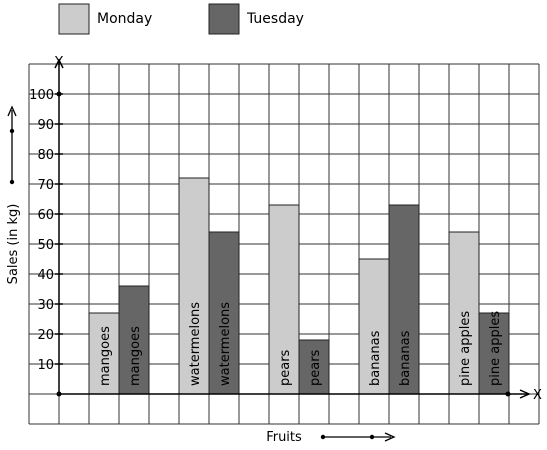  Describe the element at coordinates (45, 335) in the screenshot. I see `y-tick-label: 20` at that location.